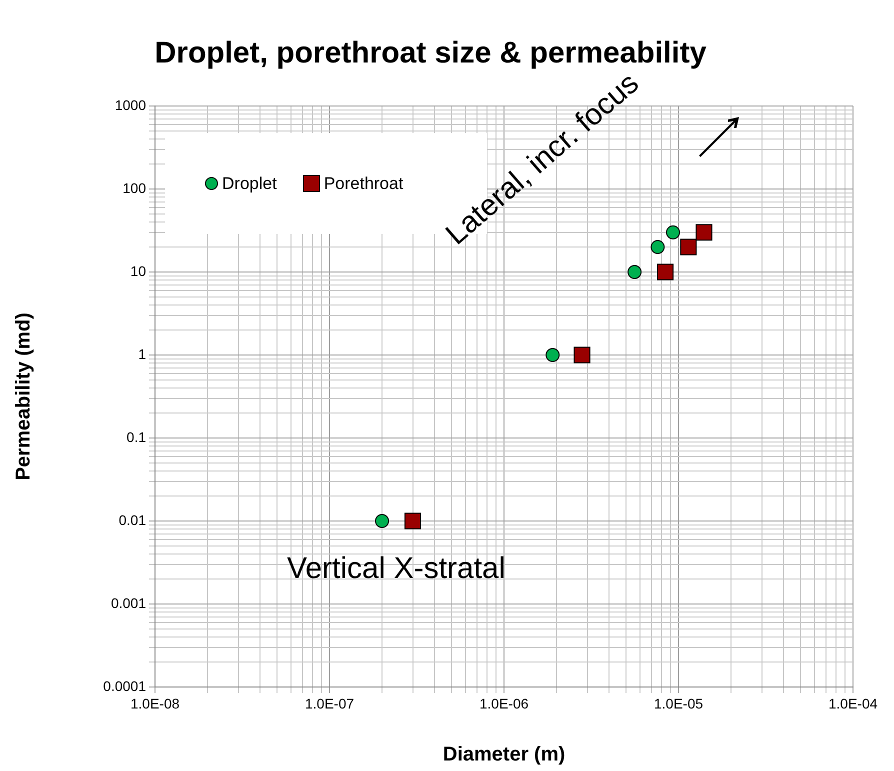  I want to click on chart-title: Droplet, porethroat size & permeability, so click(430, 53).